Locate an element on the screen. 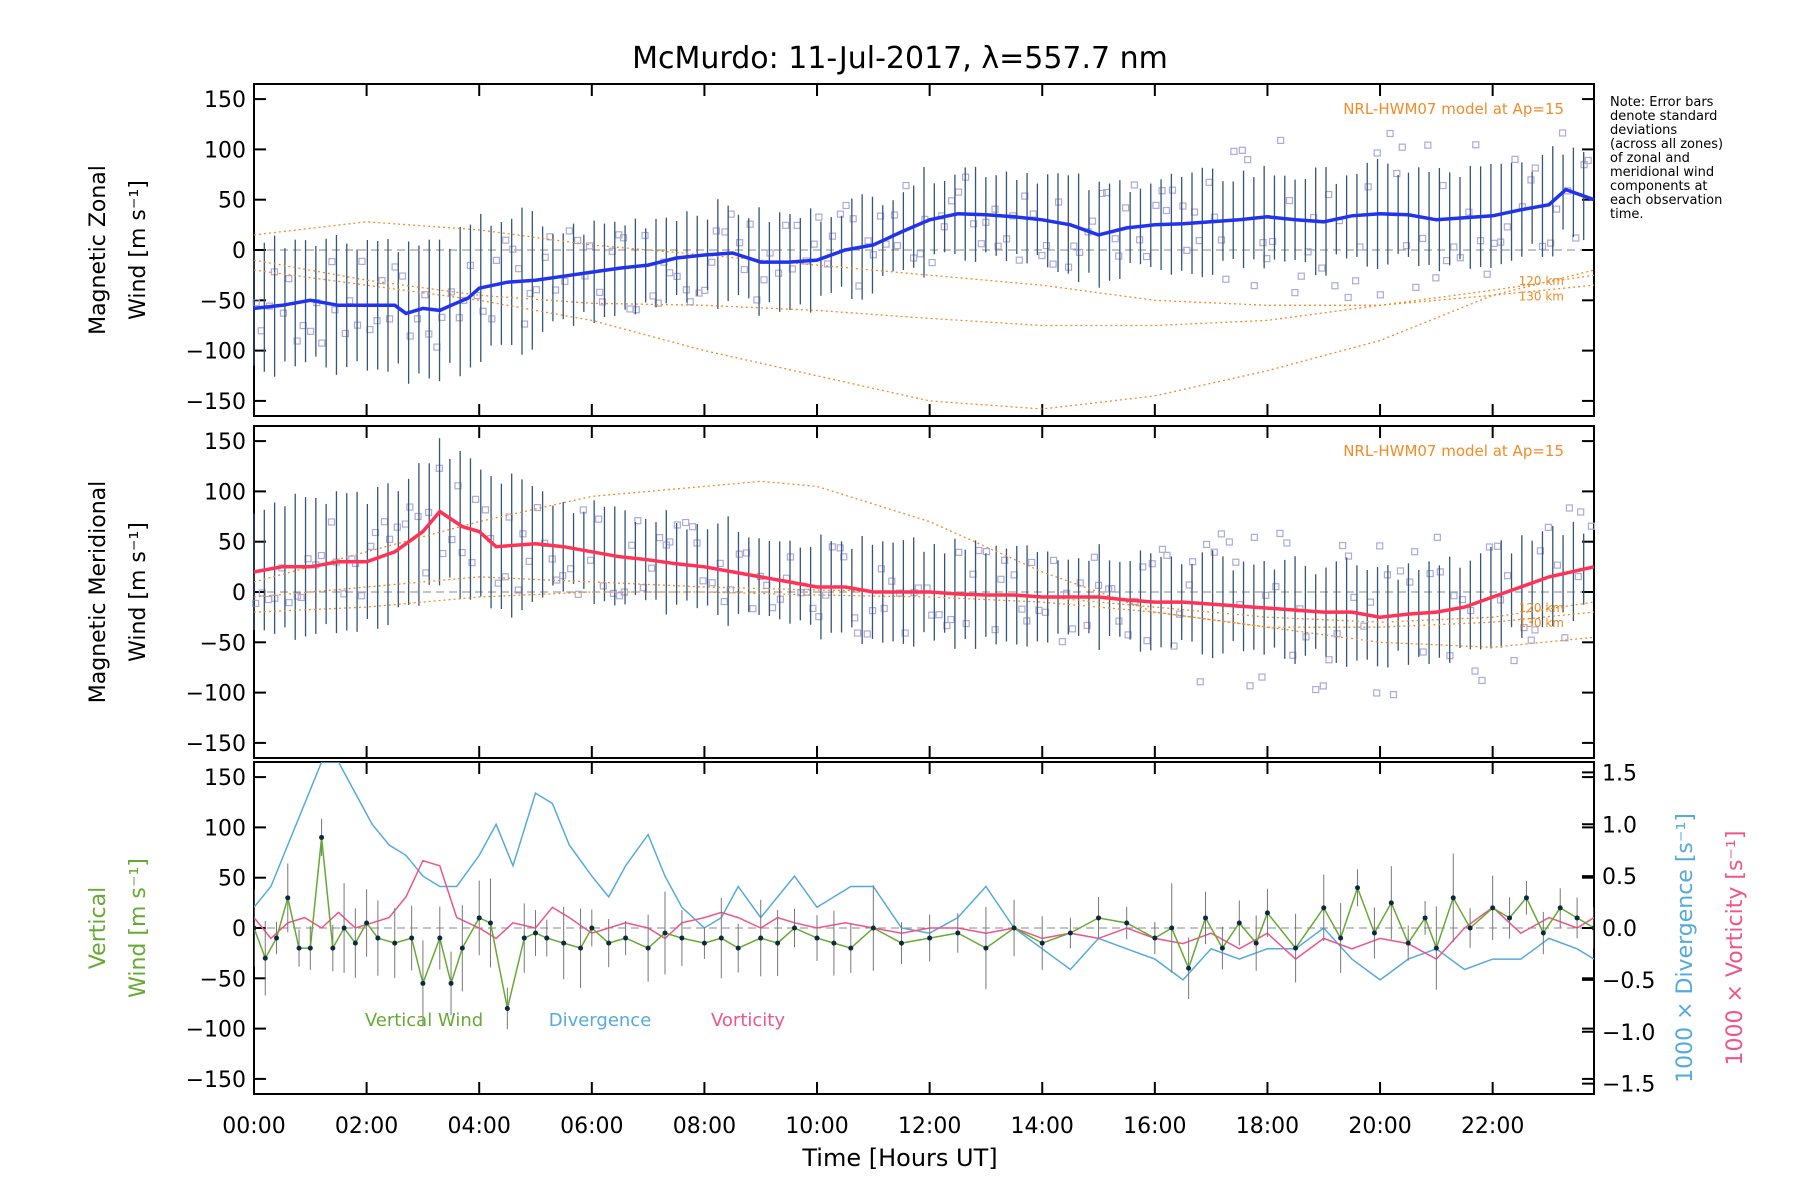 The image size is (1800, 1200). right-axis: −1.5 −1.0 −0.5 0.0 0.5 1.0 1.5 is located at coordinates (1618, 929).